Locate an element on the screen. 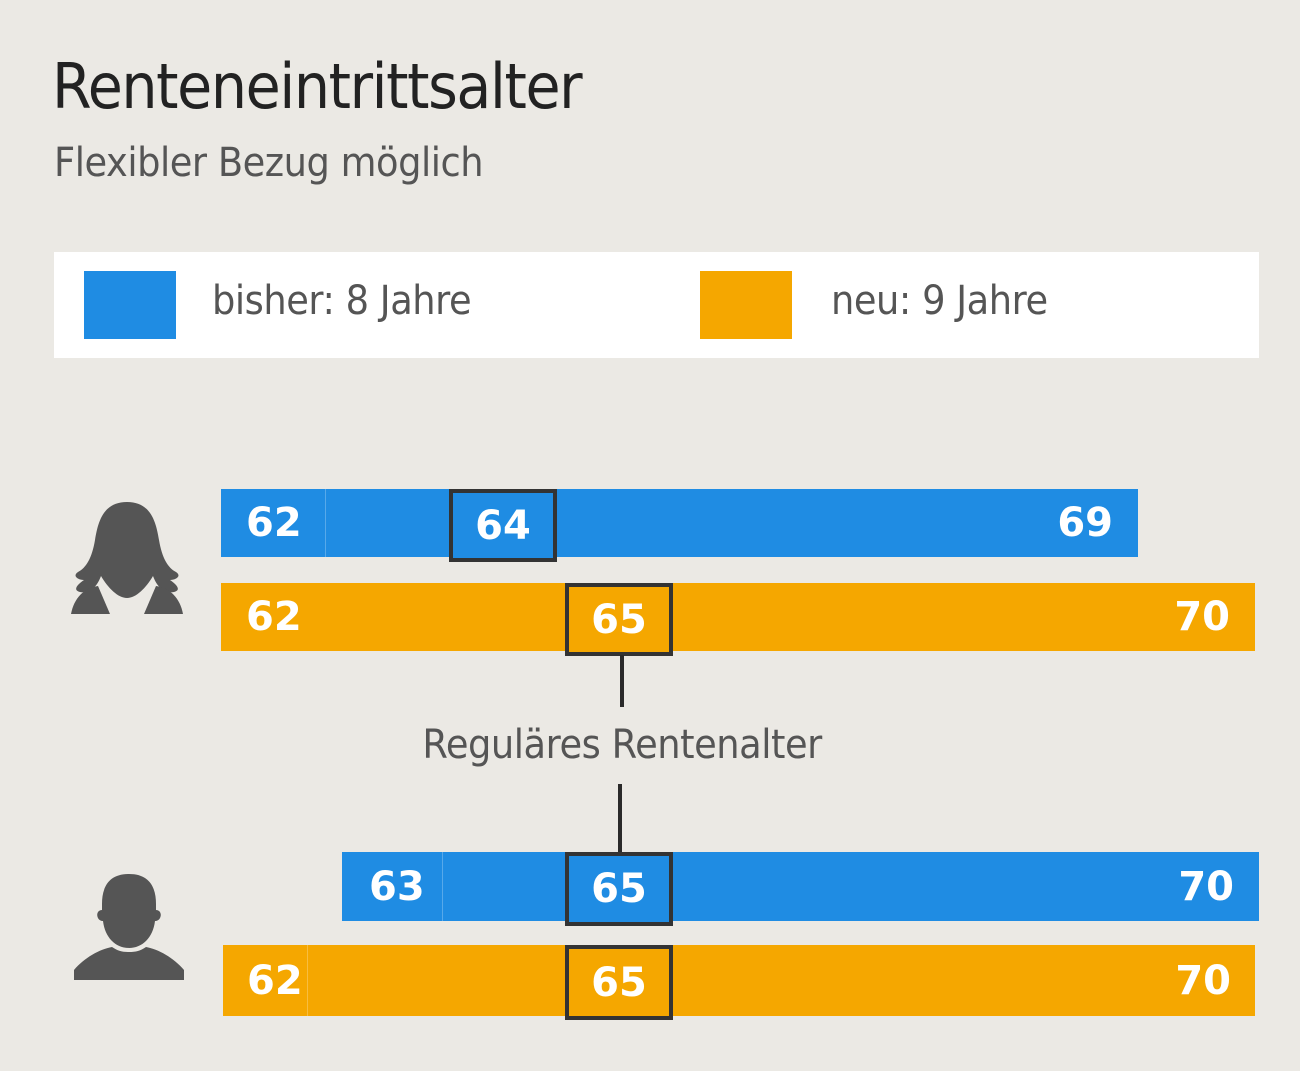  man-icon is located at coordinates (129, 927).